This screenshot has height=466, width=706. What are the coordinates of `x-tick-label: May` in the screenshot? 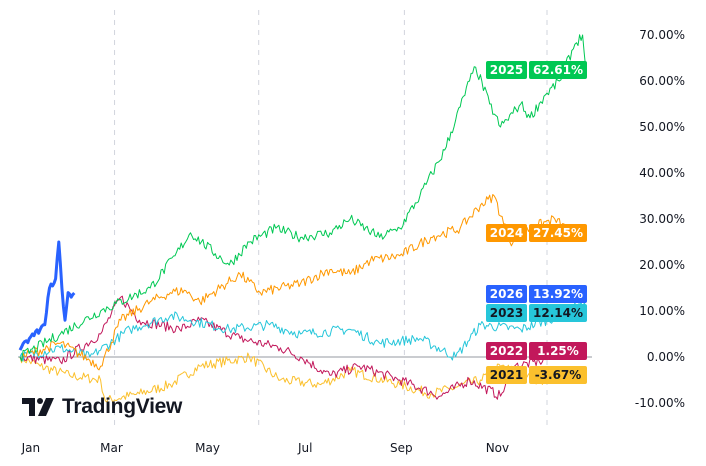 It's located at (207, 448).